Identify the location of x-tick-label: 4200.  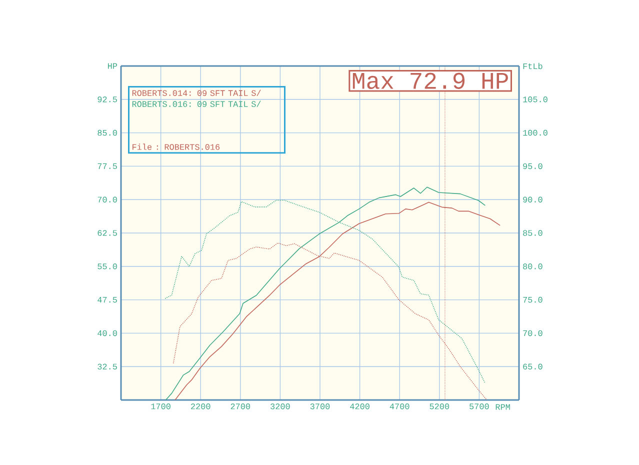
(360, 407).